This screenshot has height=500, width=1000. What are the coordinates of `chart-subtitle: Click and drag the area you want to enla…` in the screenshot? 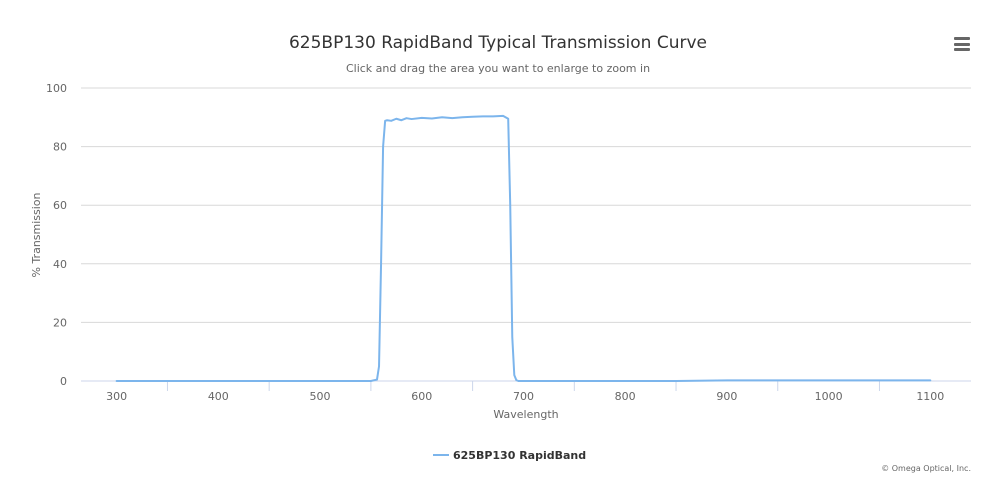 It's located at (498, 68).